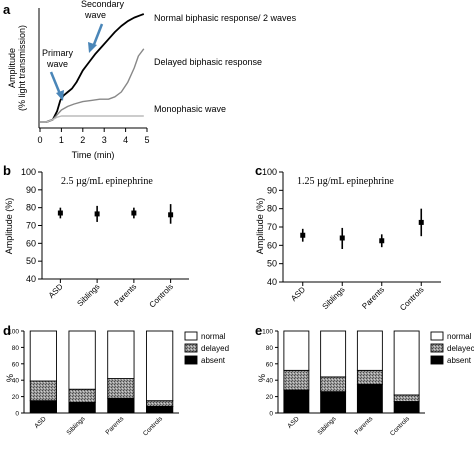  What do you see at coordinates (22, 68) in the screenshot?
I see `panel-a-y-label-line2: (% light transmission)` at bounding box center [22, 68].